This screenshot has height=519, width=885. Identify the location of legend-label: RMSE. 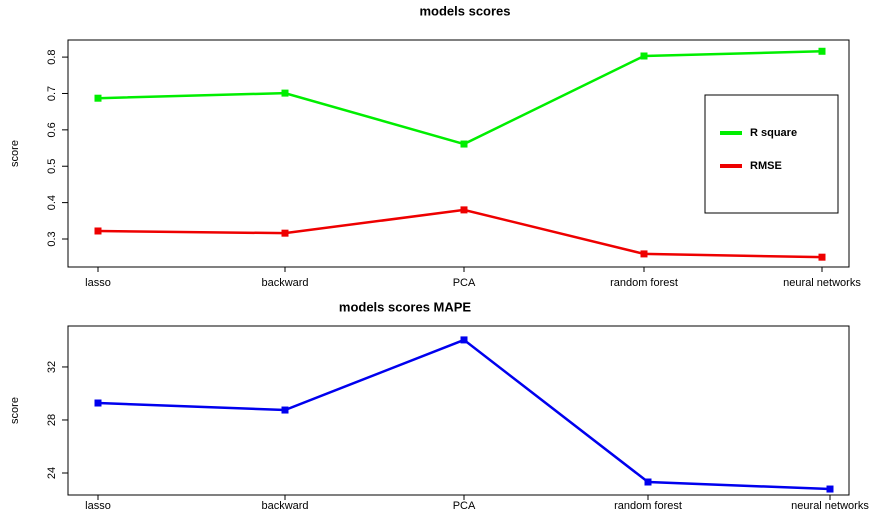
(766, 166).